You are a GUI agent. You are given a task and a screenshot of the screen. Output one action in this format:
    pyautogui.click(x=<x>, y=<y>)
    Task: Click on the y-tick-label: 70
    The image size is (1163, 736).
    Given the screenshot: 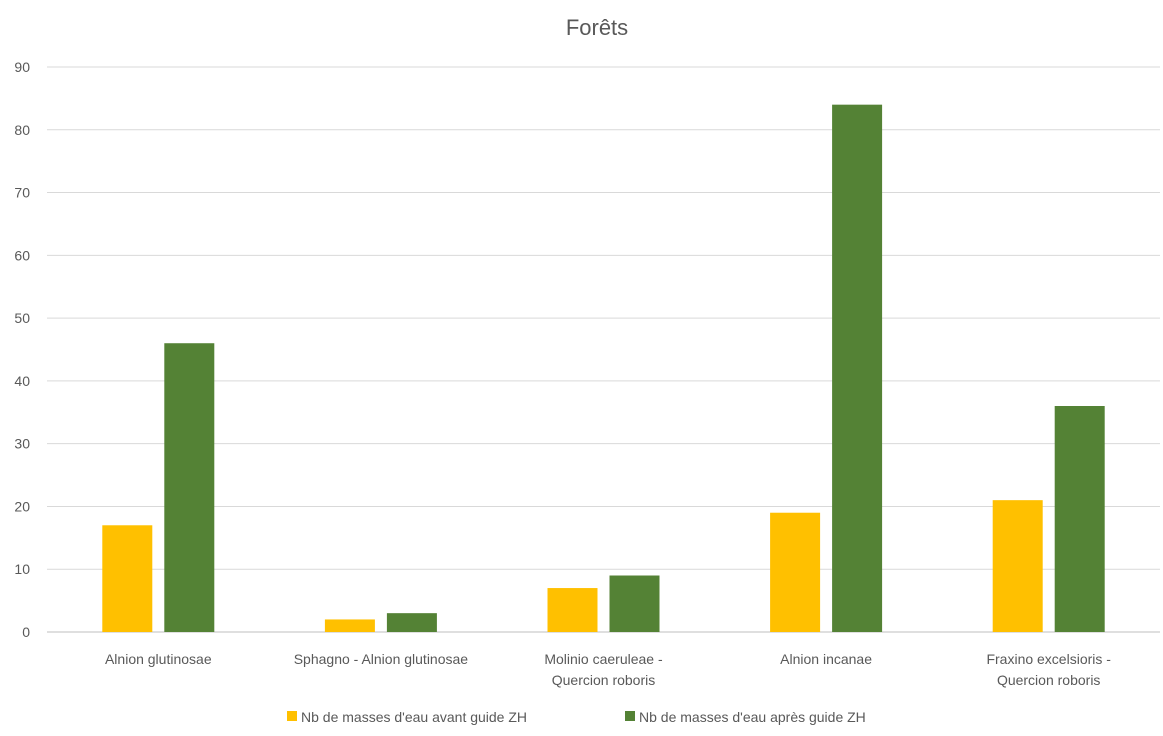 What is the action you would take?
    pyautogui.click(x=22, y=193)
    